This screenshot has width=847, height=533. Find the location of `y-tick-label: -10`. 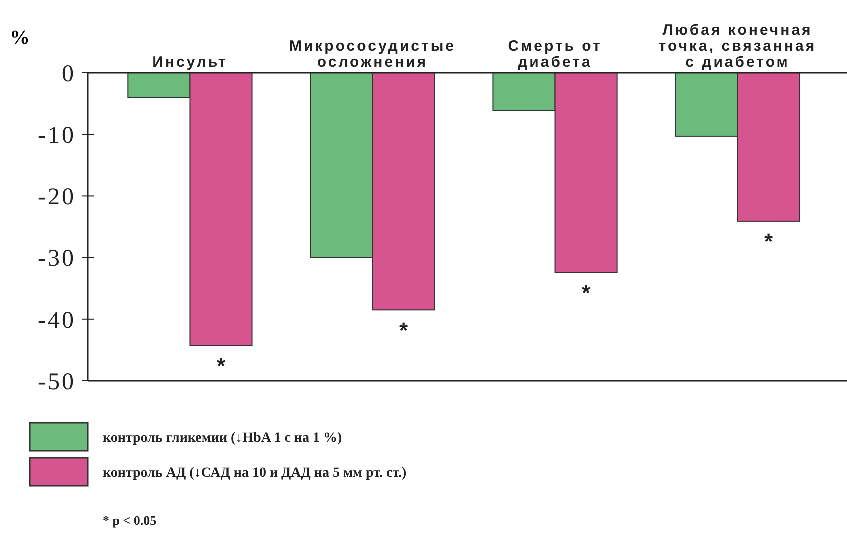

y-tick-label: -10 is located at coordinates (57, 136).